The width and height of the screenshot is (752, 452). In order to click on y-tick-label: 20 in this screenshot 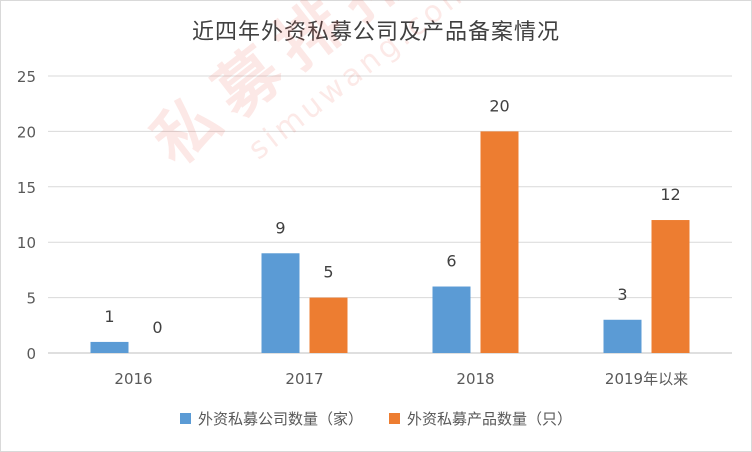, I will do `click(26, 132)`.